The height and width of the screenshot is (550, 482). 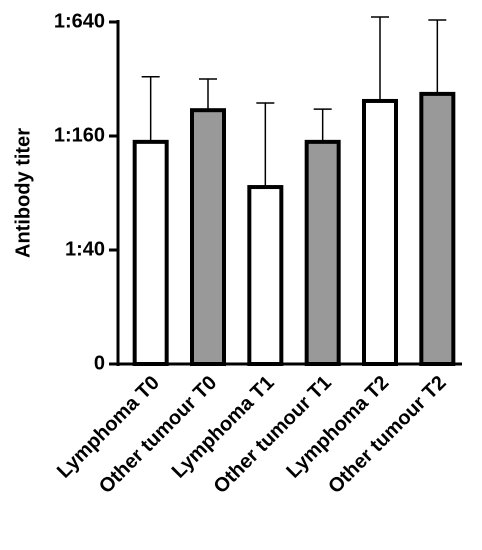 What do you see at coordinates (79, 135) in the screenshot?
I see `y-tick-label: 1:160` at bounding box center [79, 135].